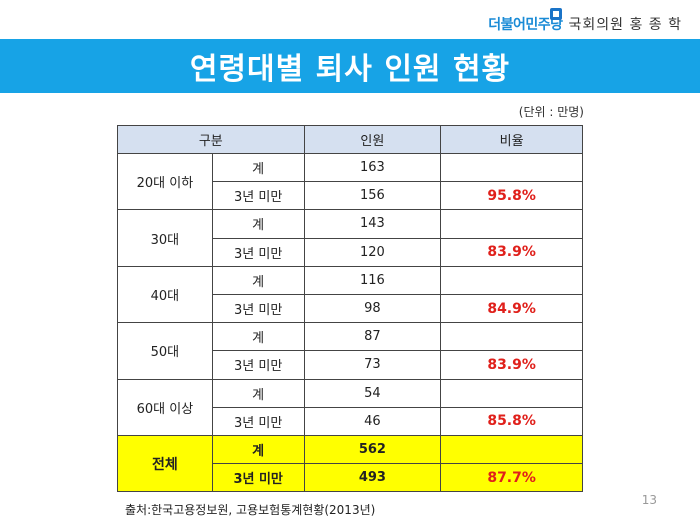 The image size is (700, 525). What do you see at coordinates (372, 449) in the screenshot?
I see `count-cell: 562` at bounding box center [372, 449].